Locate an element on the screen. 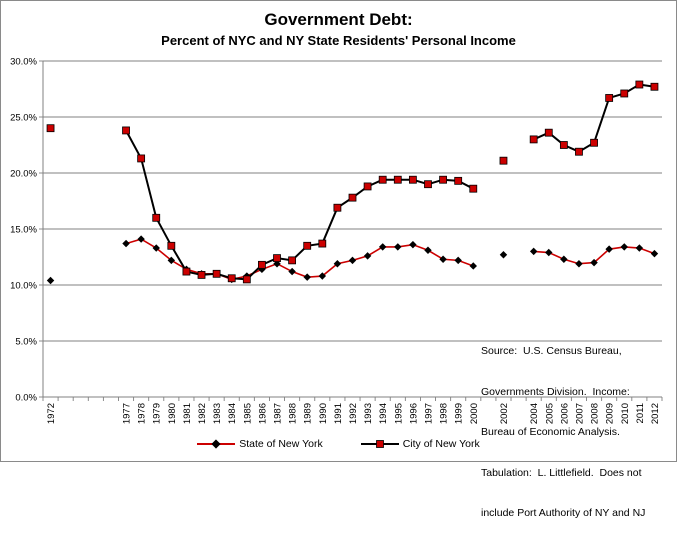  x-tick-label: 1986 is located at coordinates (262, 413).